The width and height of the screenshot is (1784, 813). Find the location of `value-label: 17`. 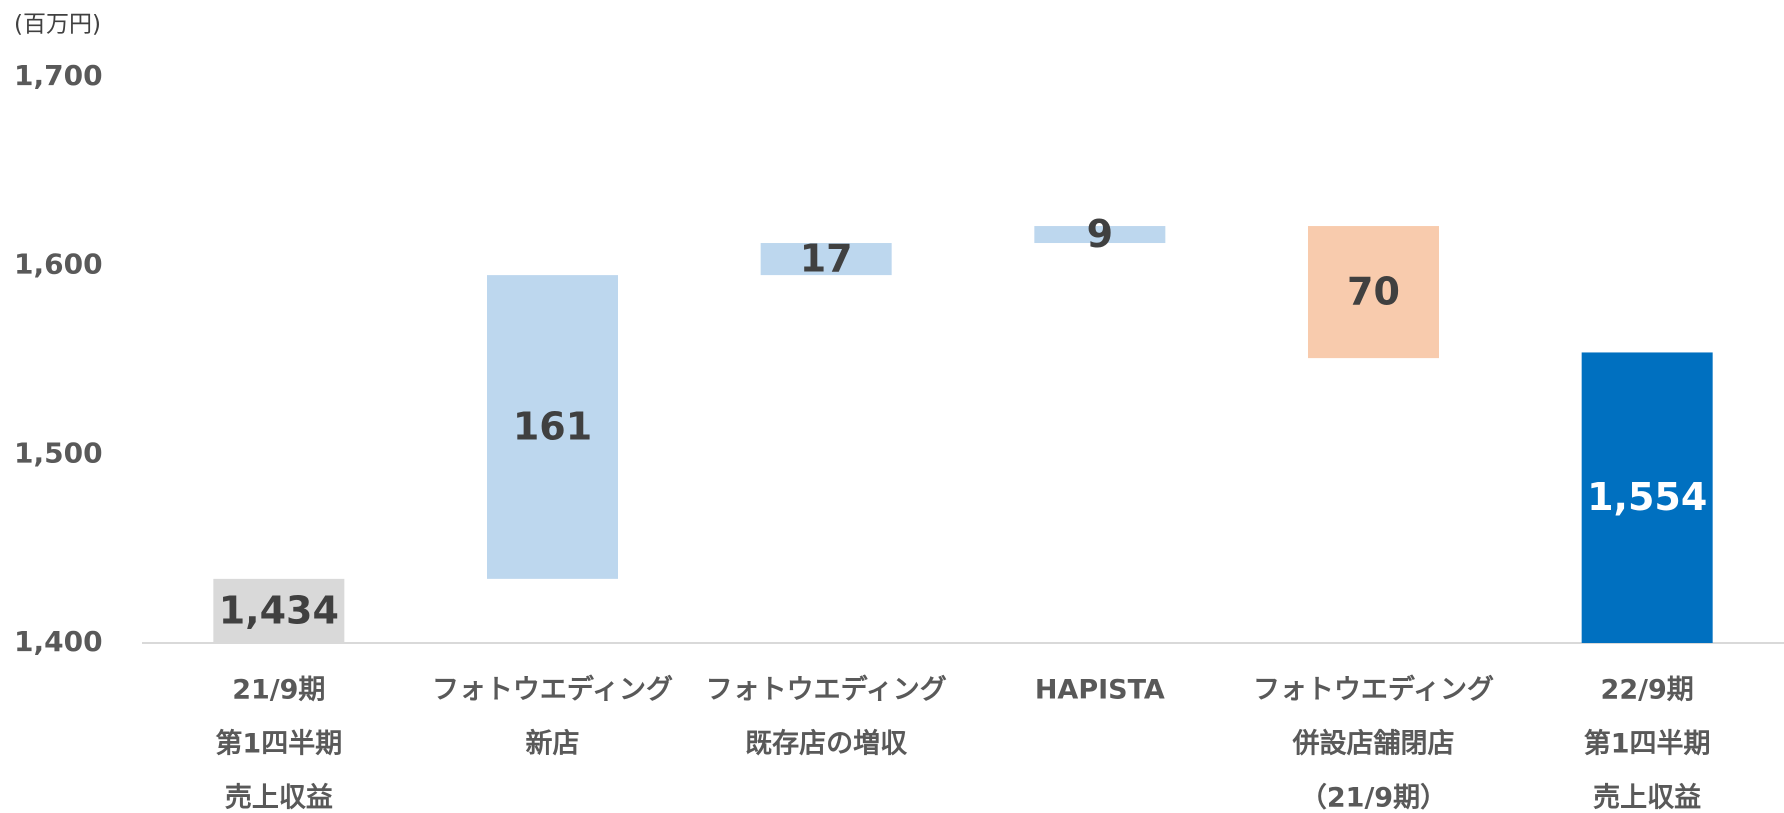

value-label: 17 is located at coordinates (826, 259).